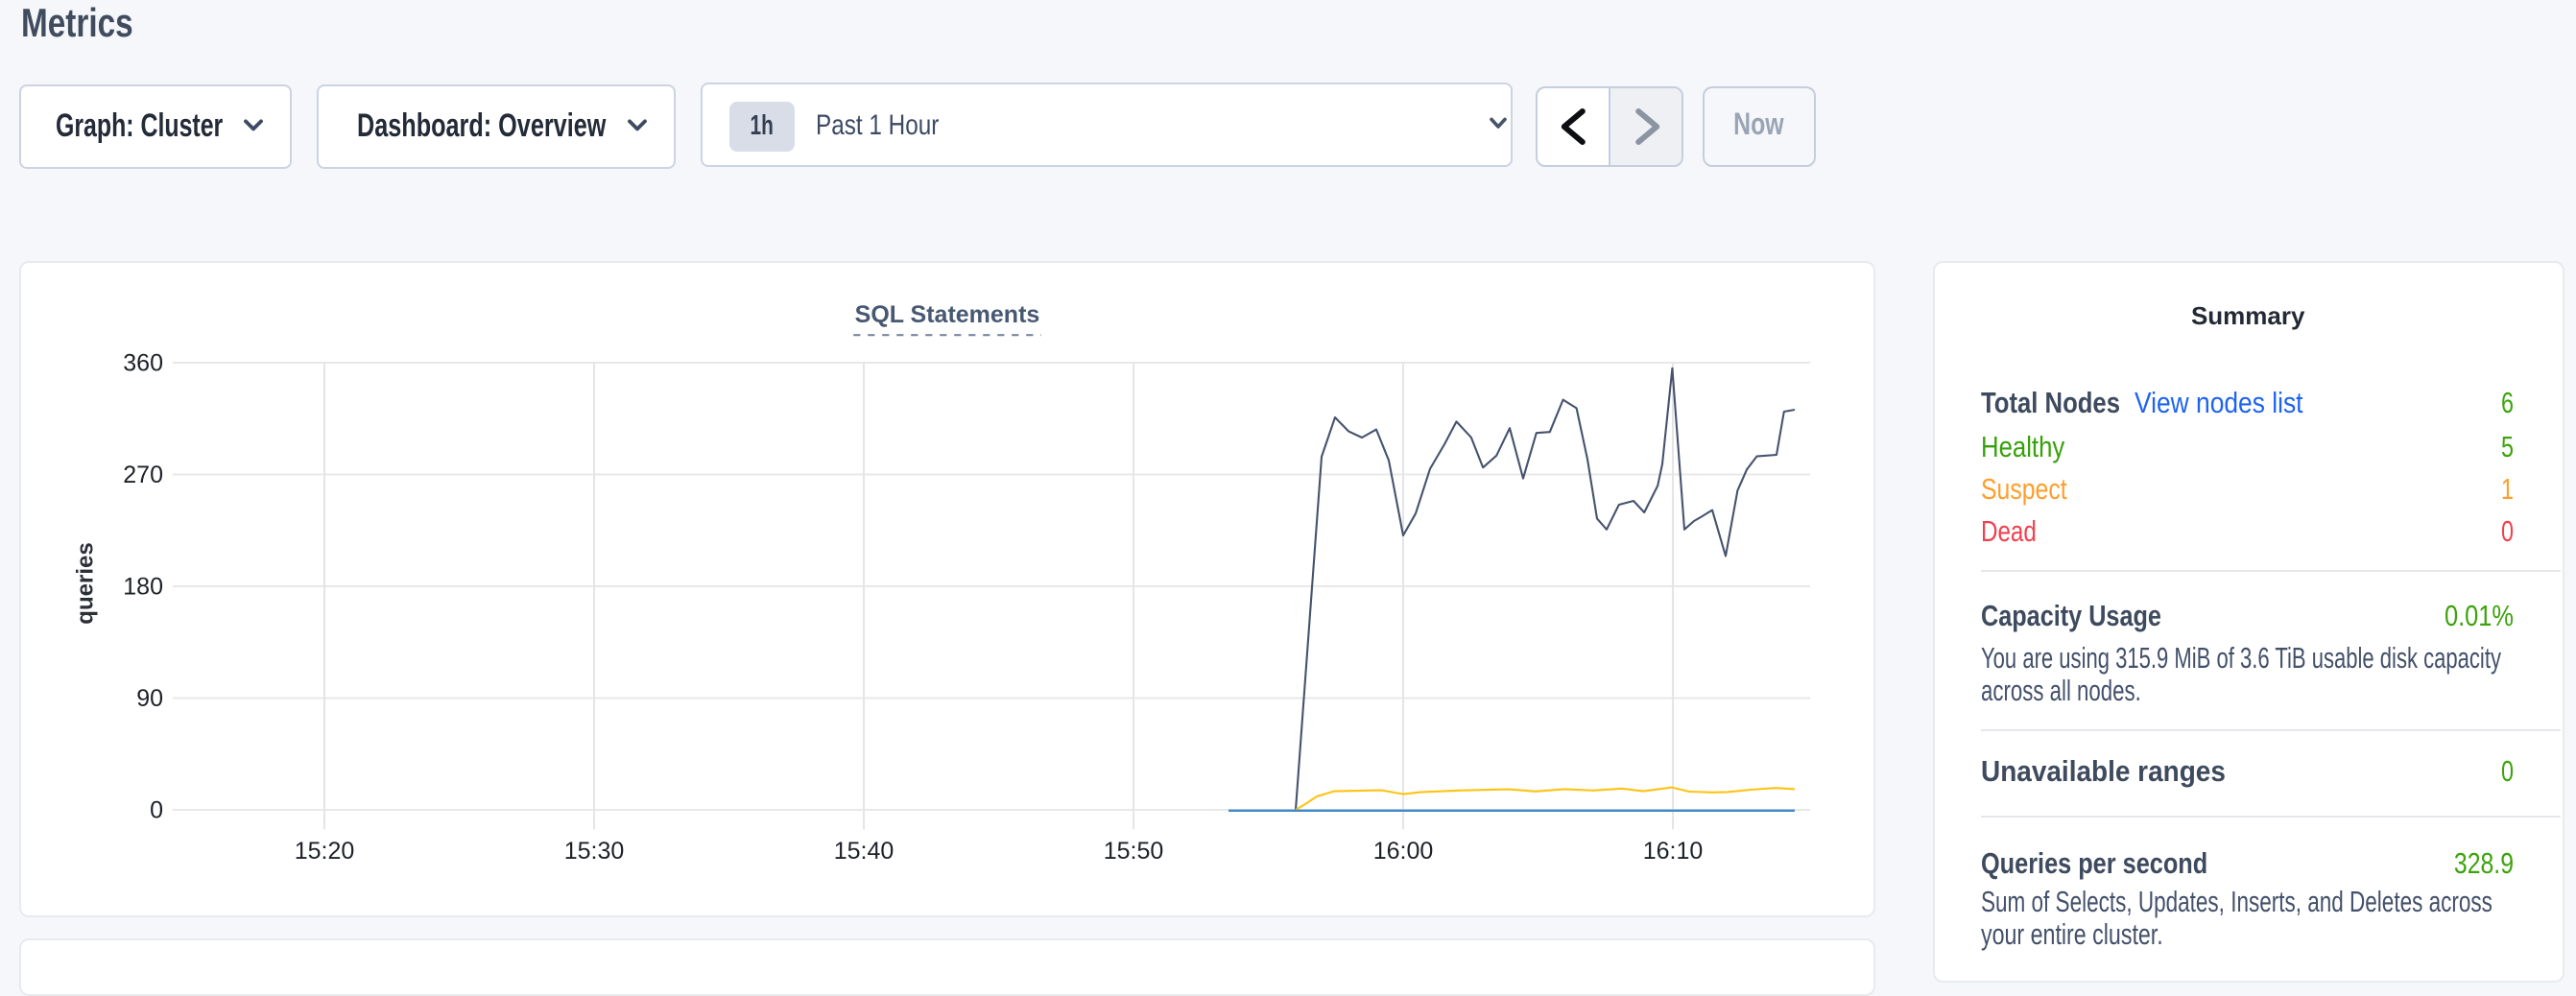  Describe the element at coordinates (1673, 851) in the screenshot. I see `svg-text: 16:10` at that location.